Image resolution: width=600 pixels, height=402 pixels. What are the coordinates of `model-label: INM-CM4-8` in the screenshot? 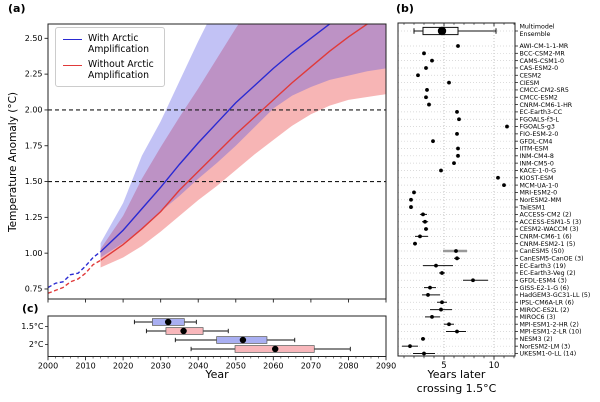 It's located at (537, 156).